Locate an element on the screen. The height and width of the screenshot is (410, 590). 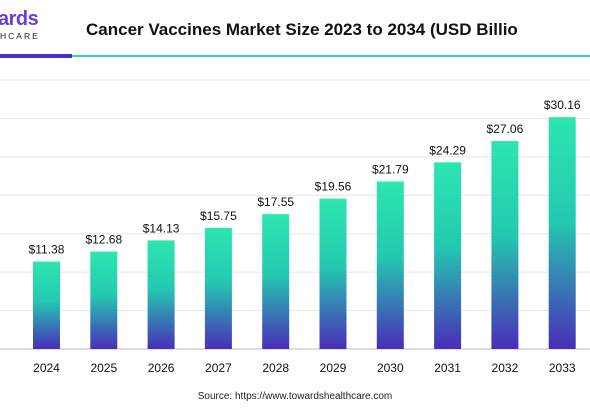
bar-2024 is located at coordinates (46, 305).